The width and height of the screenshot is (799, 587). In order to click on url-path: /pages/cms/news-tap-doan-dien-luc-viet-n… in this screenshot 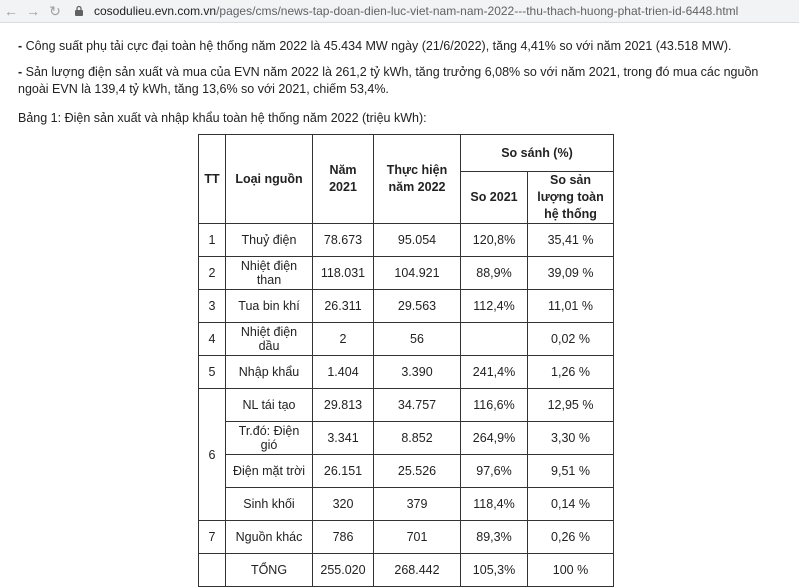, I will do `click(477, 11)`.